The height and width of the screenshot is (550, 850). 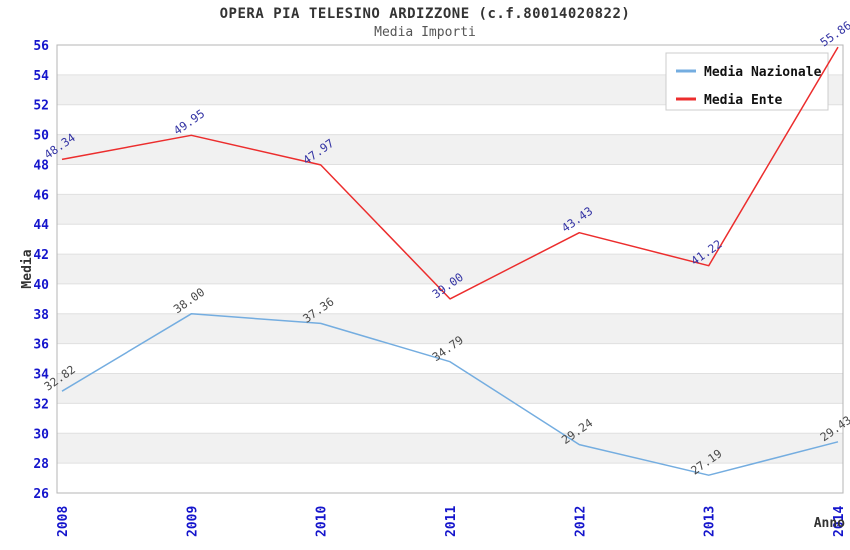 What do you see at coordinates (710, 521) in the screenshot?
I see `x-tick-label: 2013` at bounding box center [710, 521].